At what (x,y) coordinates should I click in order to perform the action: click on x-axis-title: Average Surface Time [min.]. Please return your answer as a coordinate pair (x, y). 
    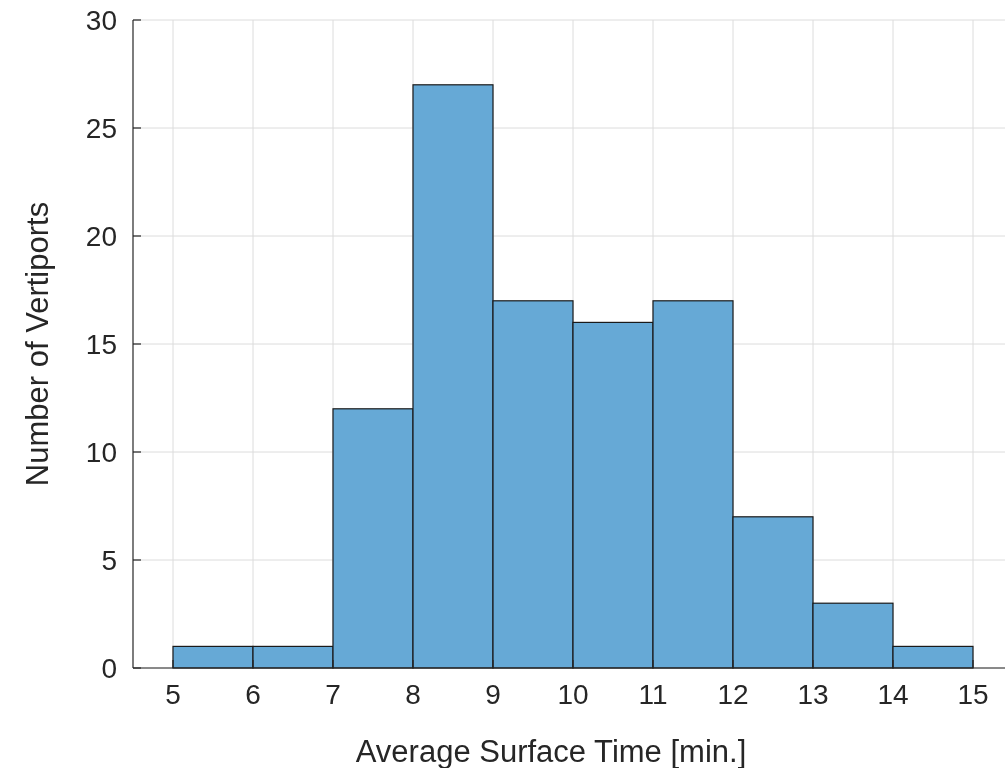
    Looking at the image, I should click on (551, 751).